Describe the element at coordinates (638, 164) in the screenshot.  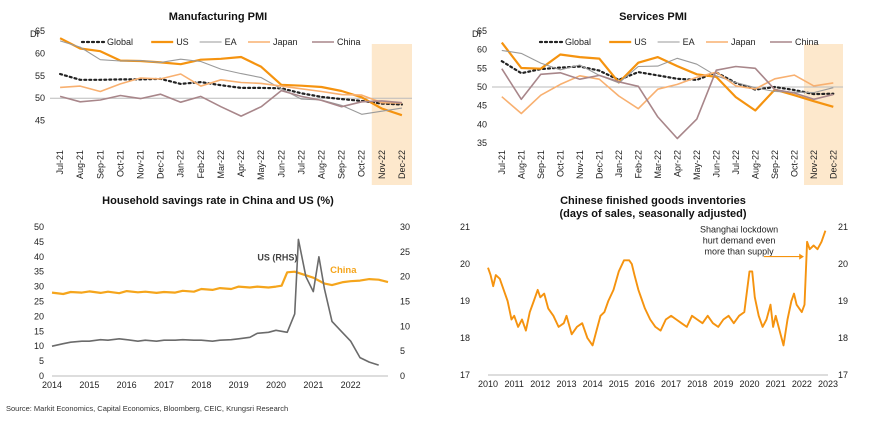
I see `x-tick-label: Feb-22` at that location.